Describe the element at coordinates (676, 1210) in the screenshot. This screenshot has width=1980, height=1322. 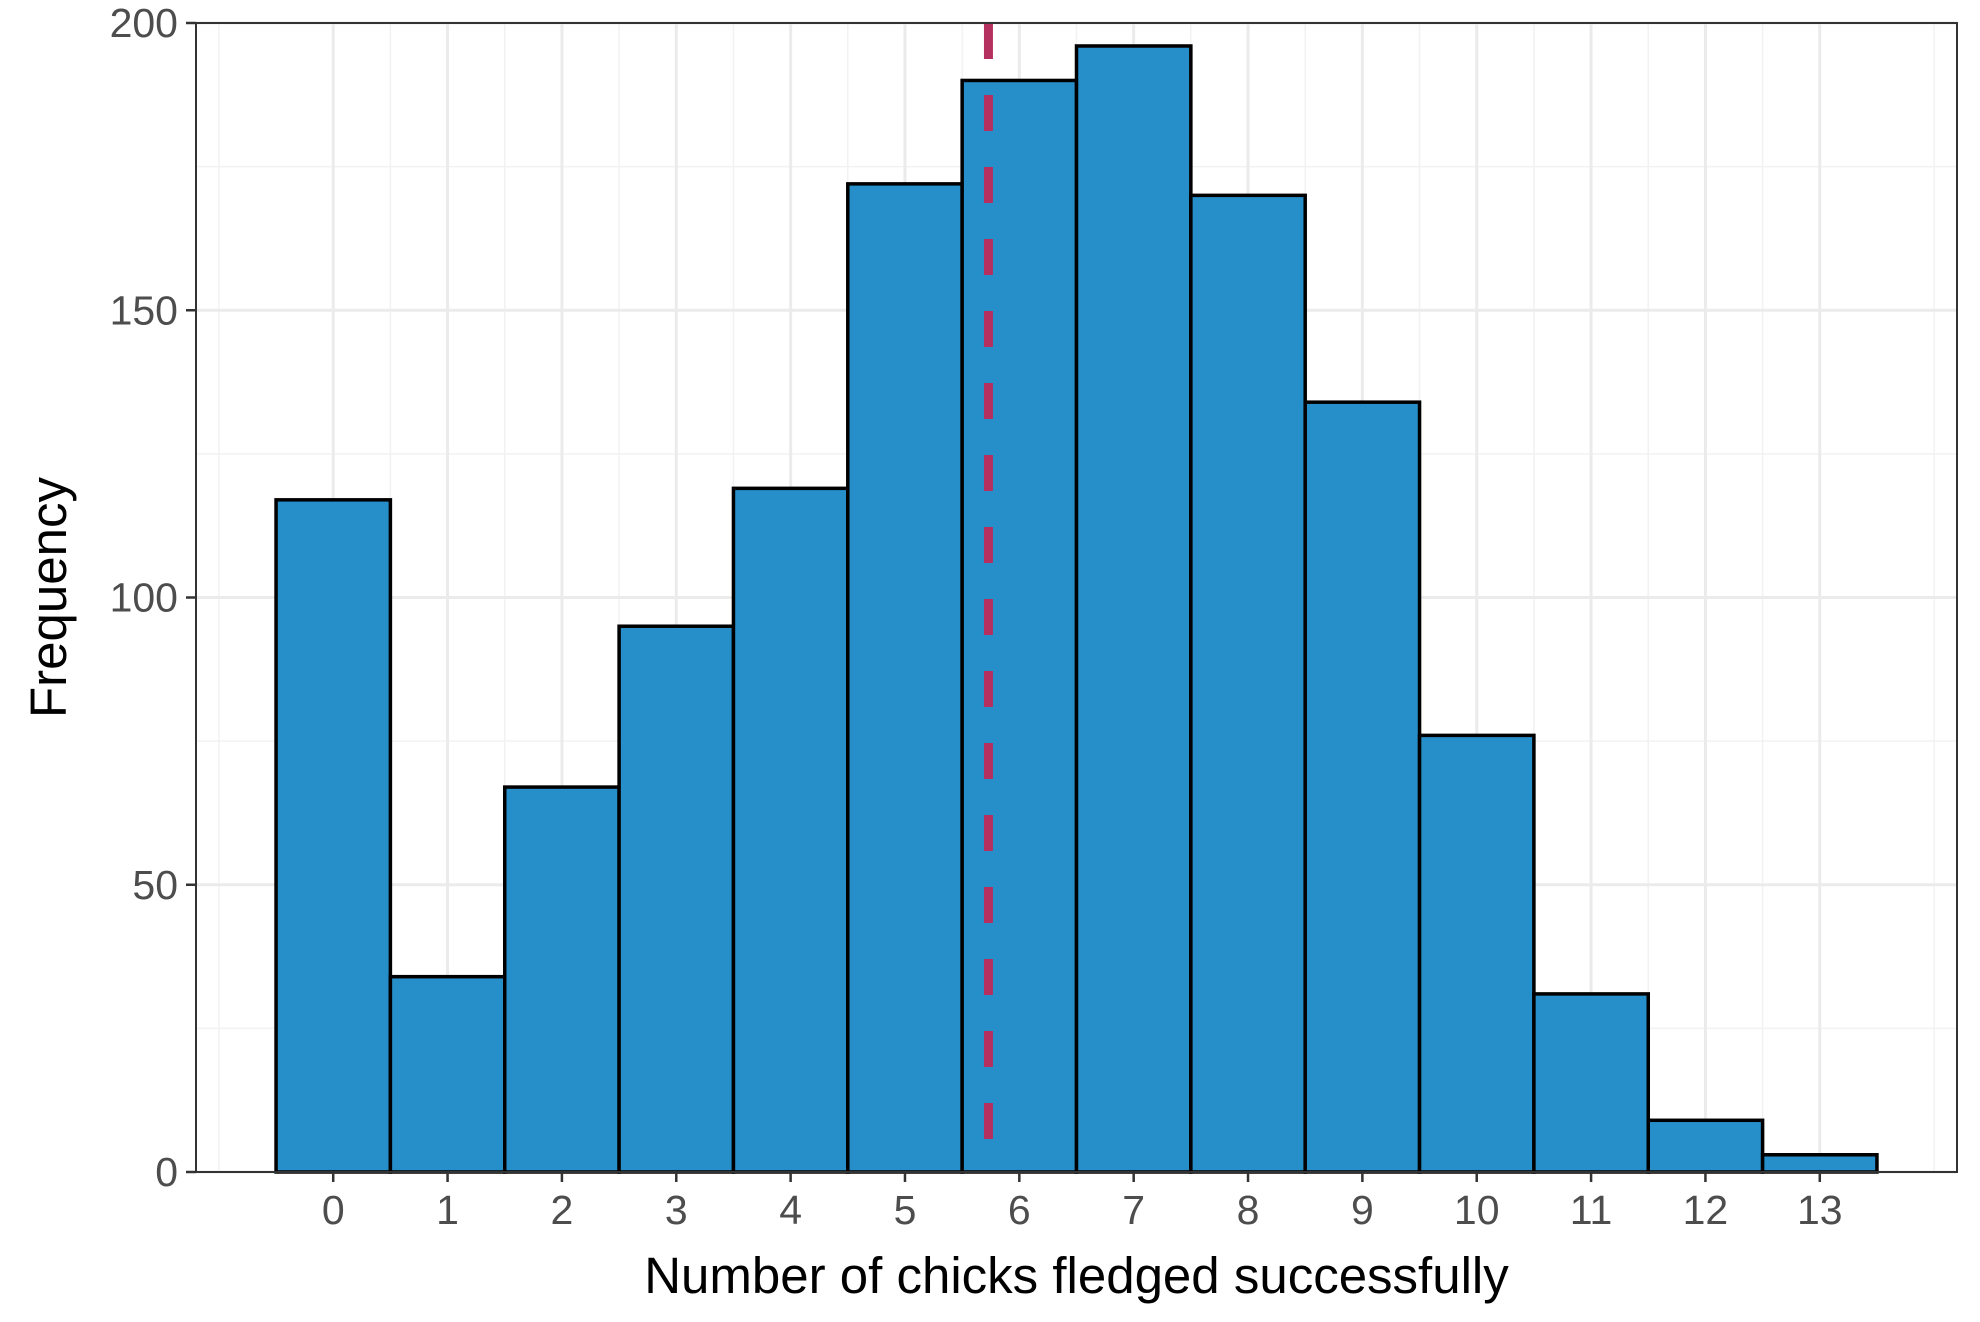
I see `x-tick-label: 3` at that location.